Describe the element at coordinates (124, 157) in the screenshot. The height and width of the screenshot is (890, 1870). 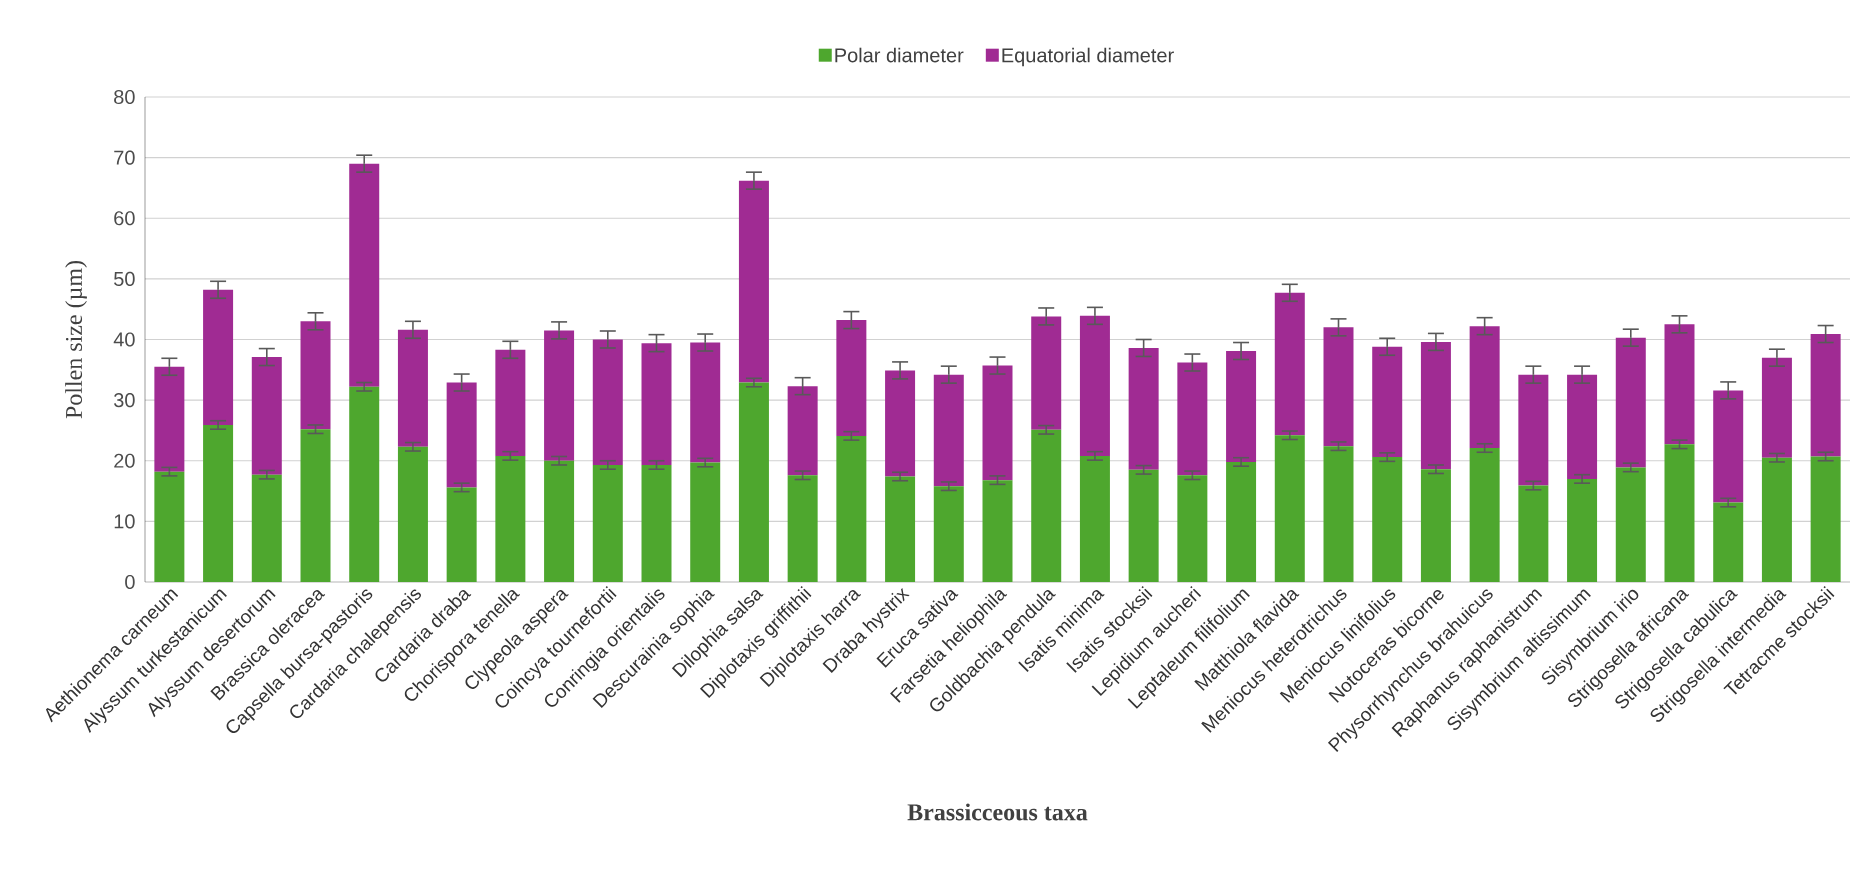
I see `y-tick-label: 70` at that location.